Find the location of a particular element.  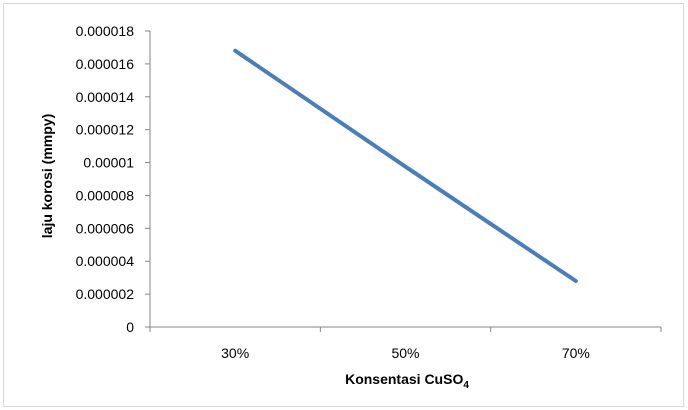

y-tick-label: 0.000014 is located at coordinates (105, 97).